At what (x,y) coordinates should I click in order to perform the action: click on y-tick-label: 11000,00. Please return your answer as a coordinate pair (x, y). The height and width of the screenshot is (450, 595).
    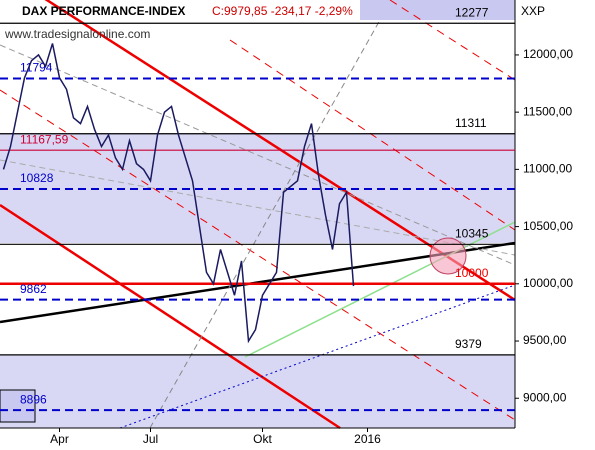
    Looking at the image, I should click on (547, 169).